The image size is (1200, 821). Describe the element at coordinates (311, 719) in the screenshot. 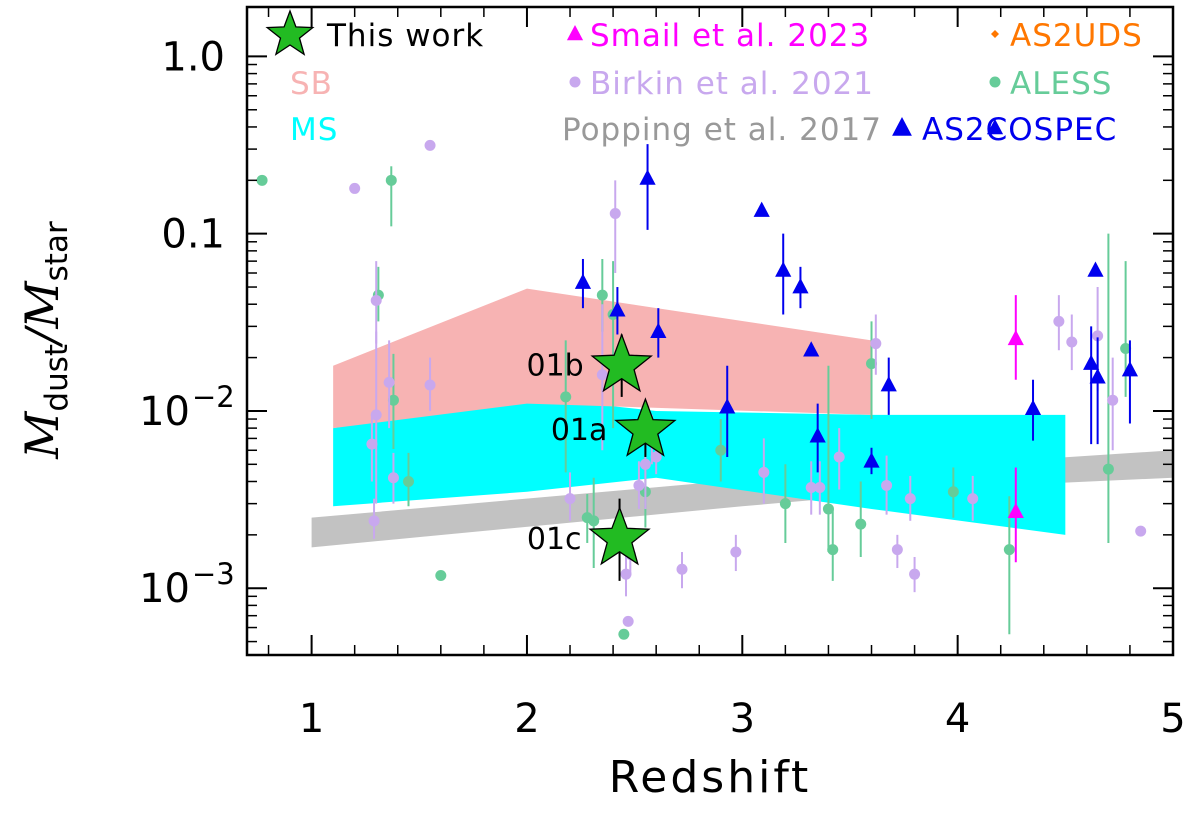

I see `x-tick-label: 1` at that location.